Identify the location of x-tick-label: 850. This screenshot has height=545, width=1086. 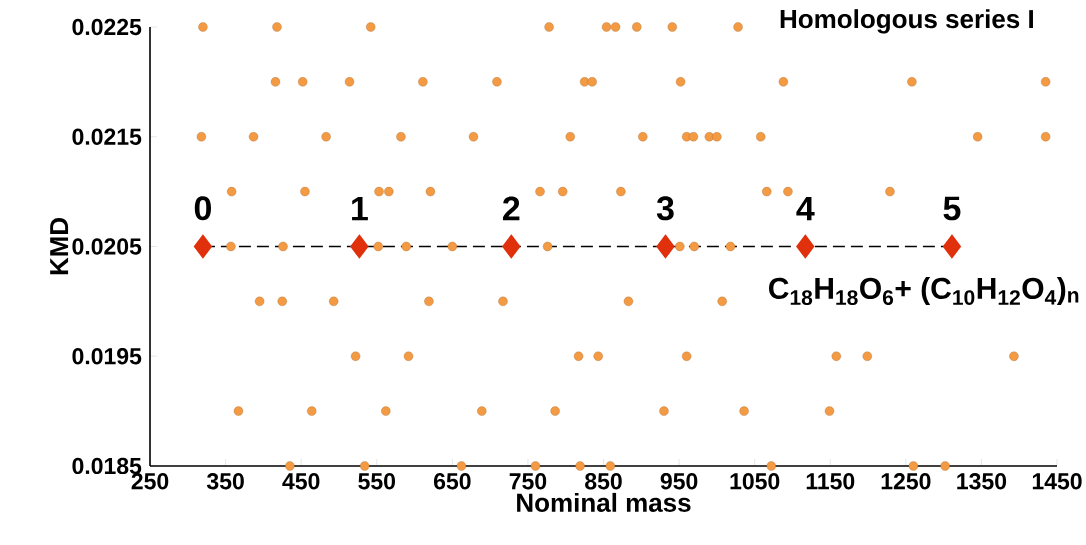
(603, 481).